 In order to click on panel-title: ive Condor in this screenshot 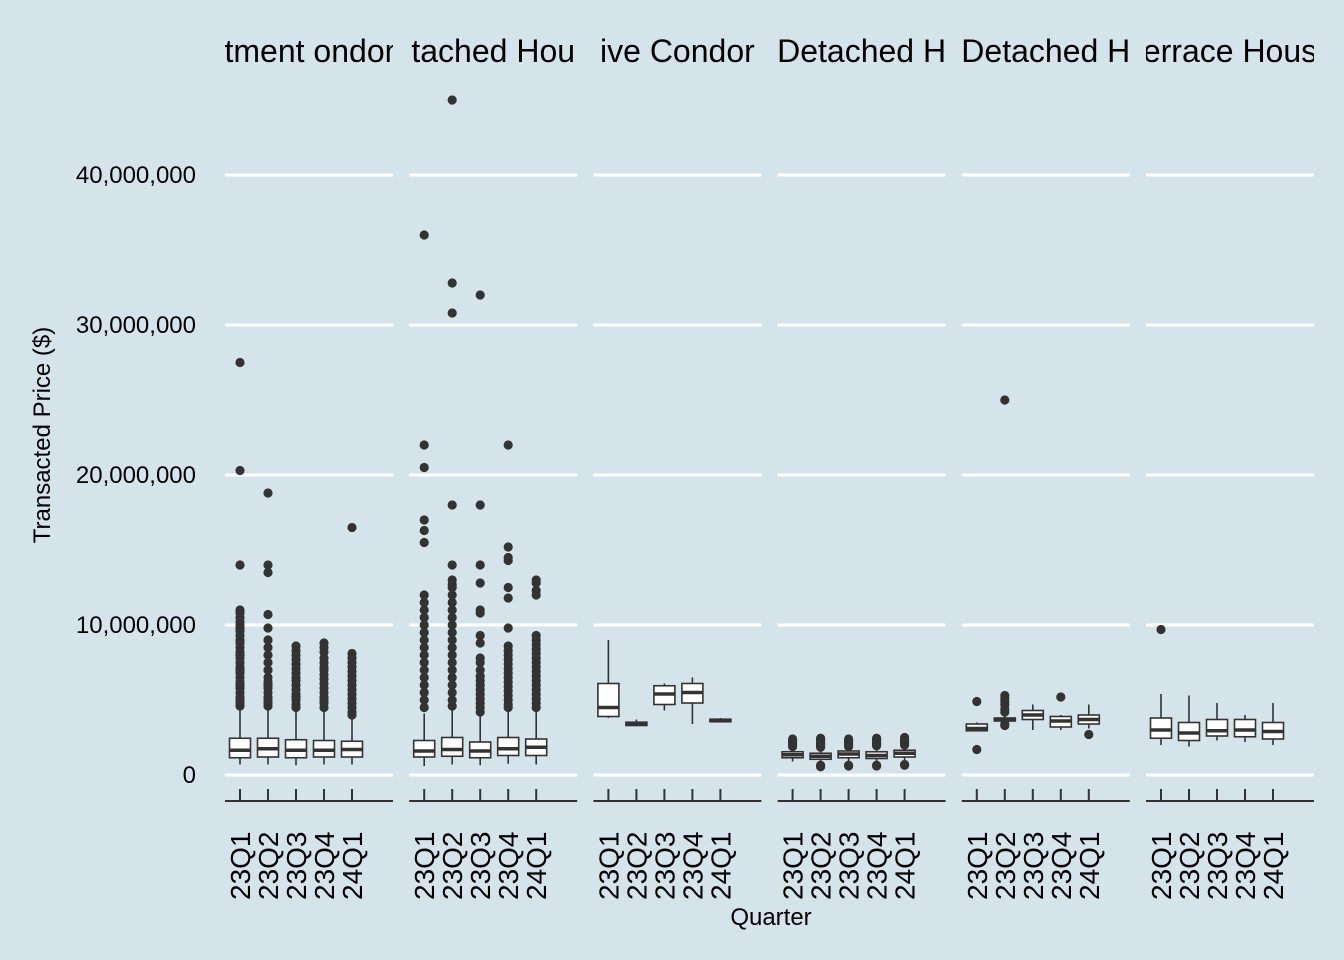, I will do `click(677, 51)`.